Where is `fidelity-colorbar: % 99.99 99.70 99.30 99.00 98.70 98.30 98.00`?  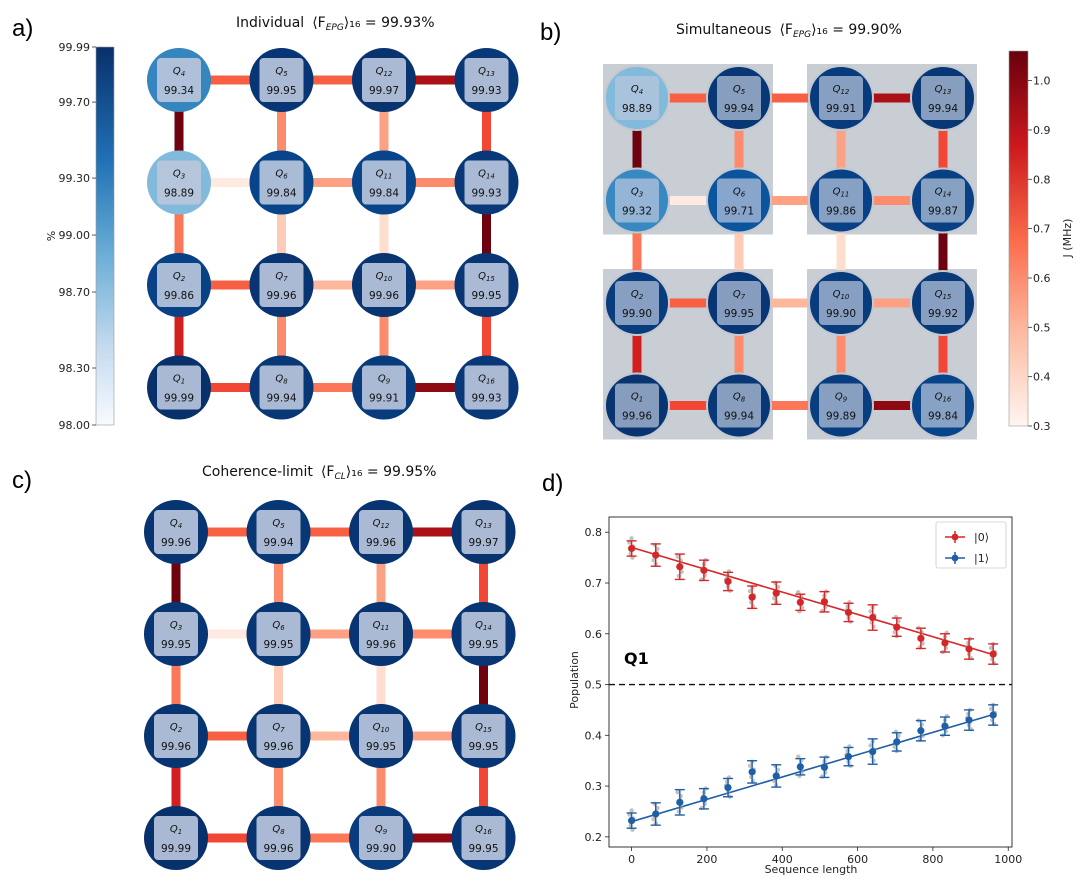 fidelity-colorbar: % 99.99 99.70 99.30 99.00 98.70 98.30 98.00 is located at coordinates (80, 236).